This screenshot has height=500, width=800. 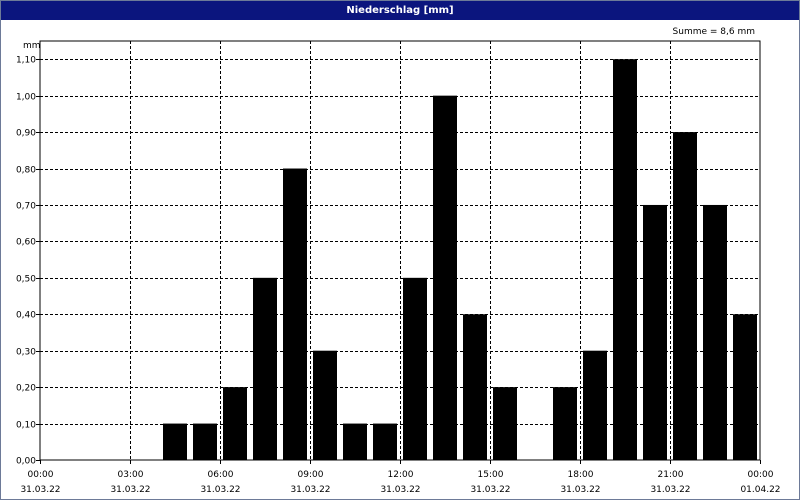 I want to click on y-tick-label: 0,70, so click(x=26, y=207).